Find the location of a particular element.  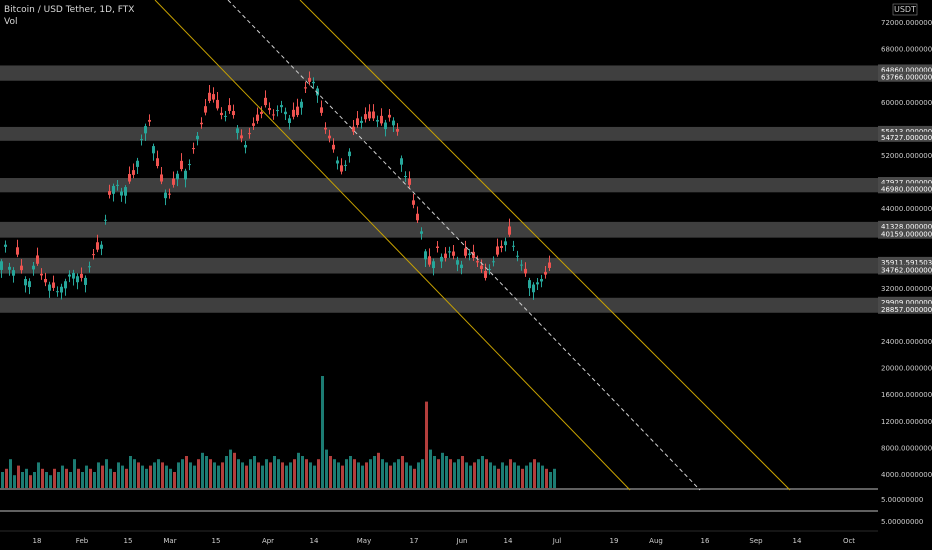

sr-zone is located at coordinates (439, 185).